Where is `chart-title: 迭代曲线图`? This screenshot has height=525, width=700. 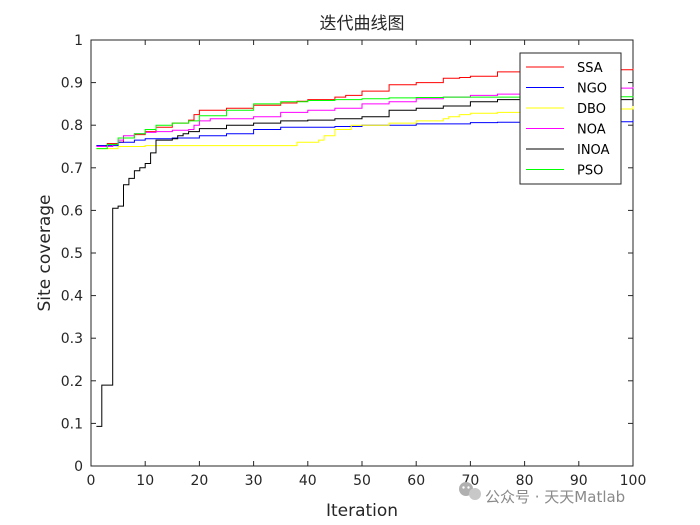
chart-title: 迭代曲线图 is located at coordinates (362, 24).